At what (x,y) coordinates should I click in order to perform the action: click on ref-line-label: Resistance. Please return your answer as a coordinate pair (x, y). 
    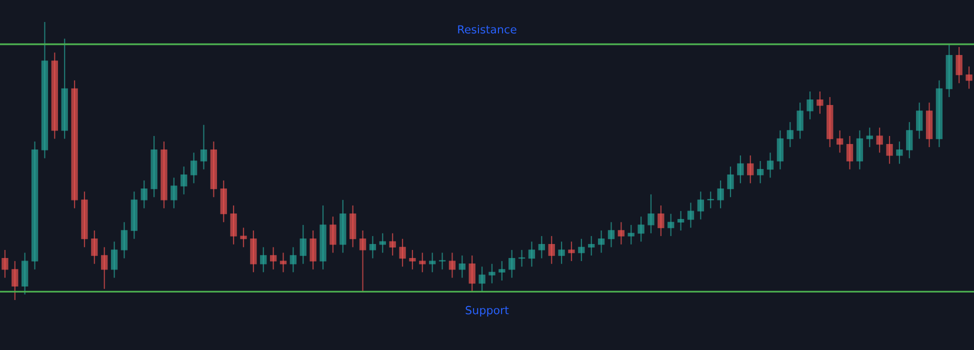
    Looking at the image, I should click on (487, 29).